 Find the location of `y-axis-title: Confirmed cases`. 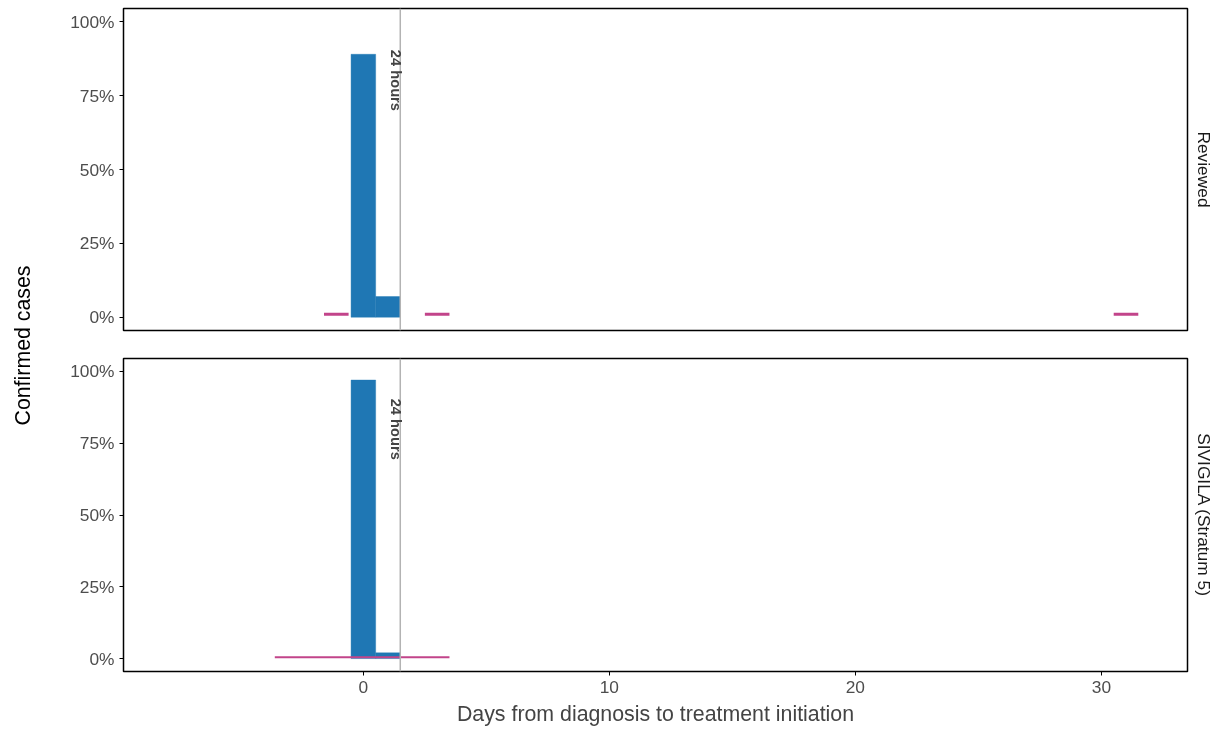

y-axis-title: Confirmed cases is located at coordinates (22, 345).